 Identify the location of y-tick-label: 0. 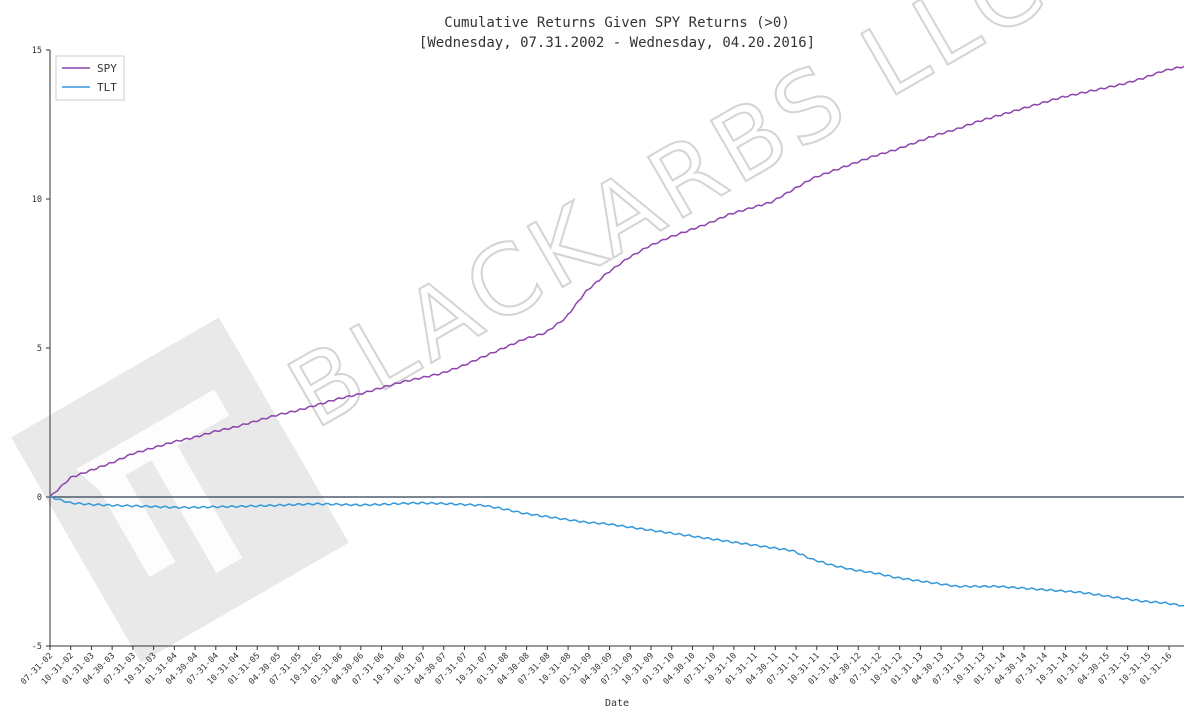
(39, 498).